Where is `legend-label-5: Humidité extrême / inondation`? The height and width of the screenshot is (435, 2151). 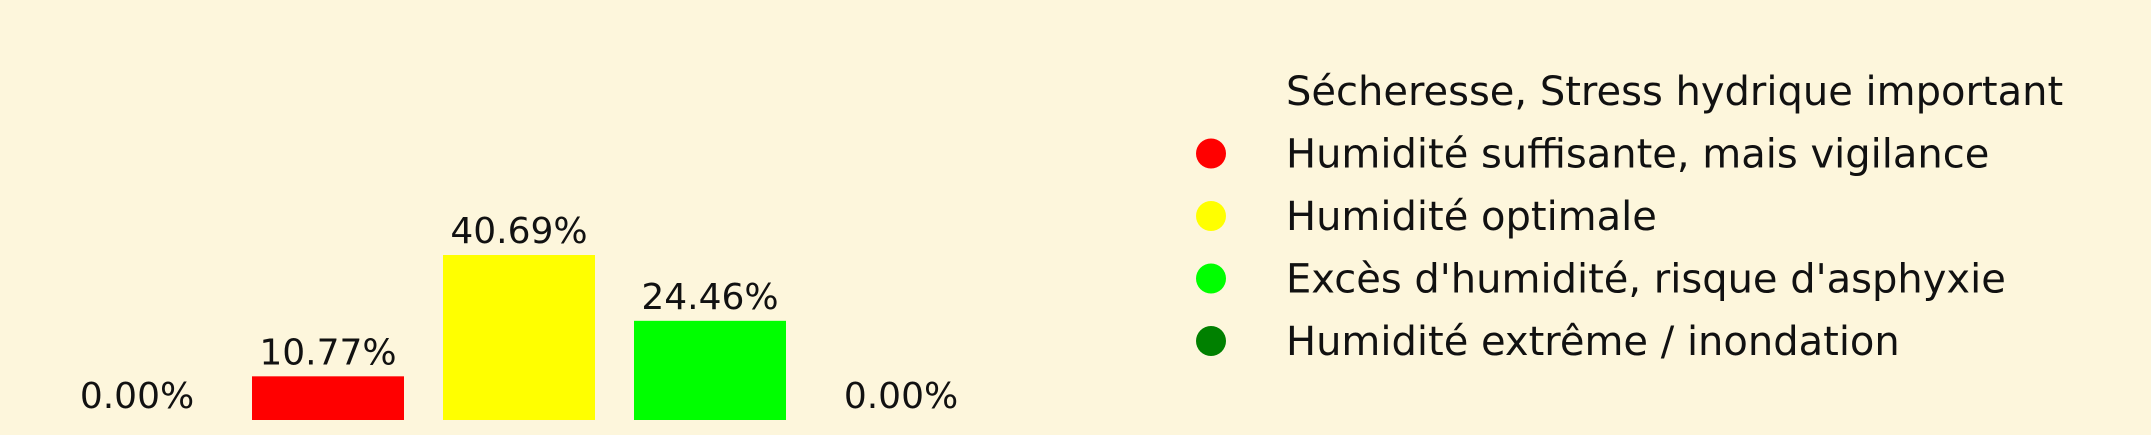
legend-label-5: Humidité extrême / inondation is located at coordinates (1593, 342).